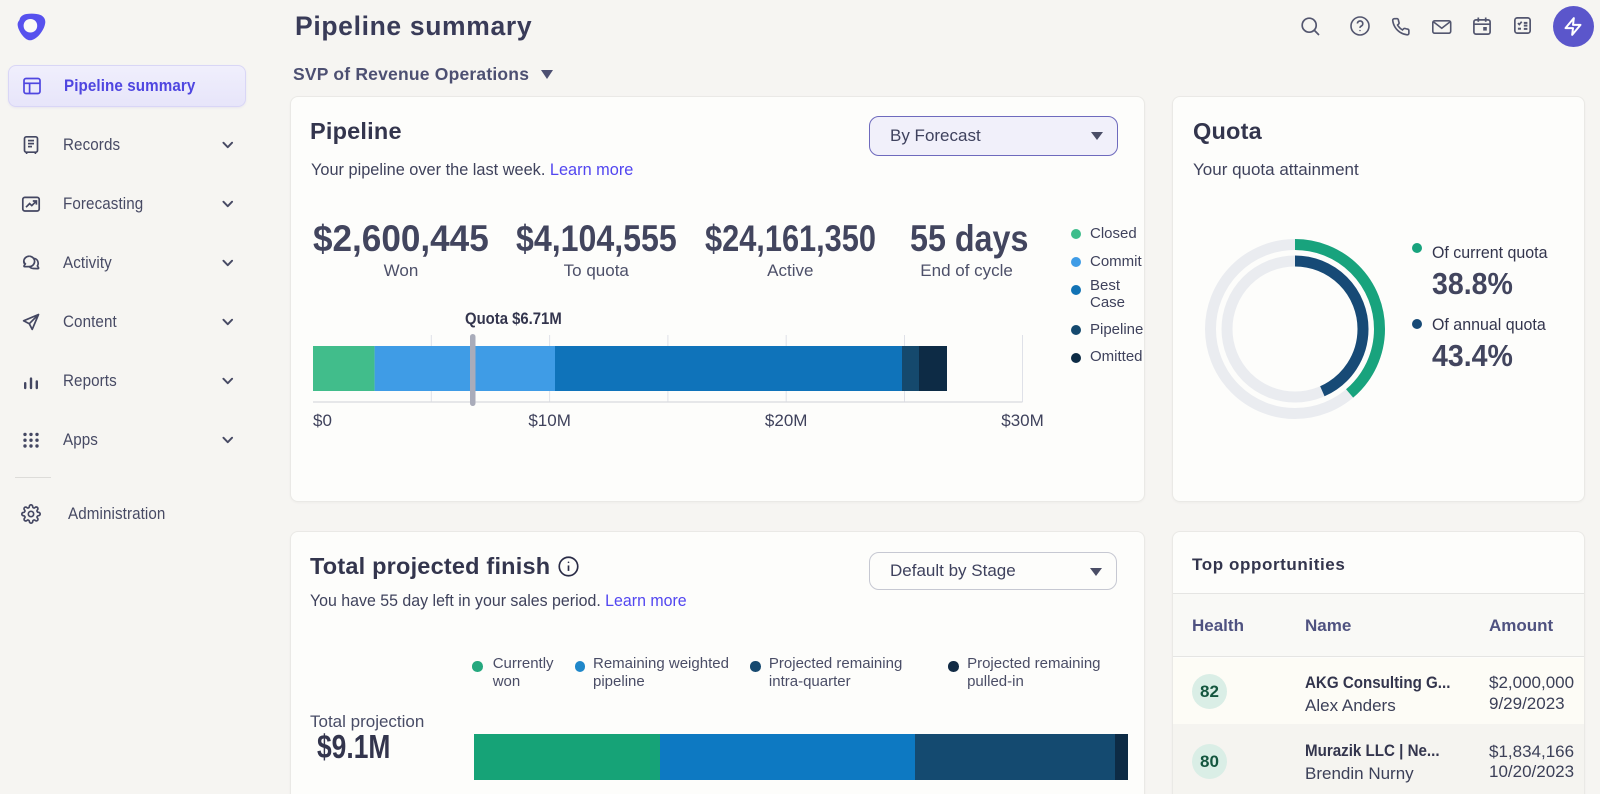 Image resolution: width=1600 pixels, height=794 pixels. What do you see at coordinates (322, 420) in the screenshot?
I see `svg-text: $0` at bounding box center [322, 420].